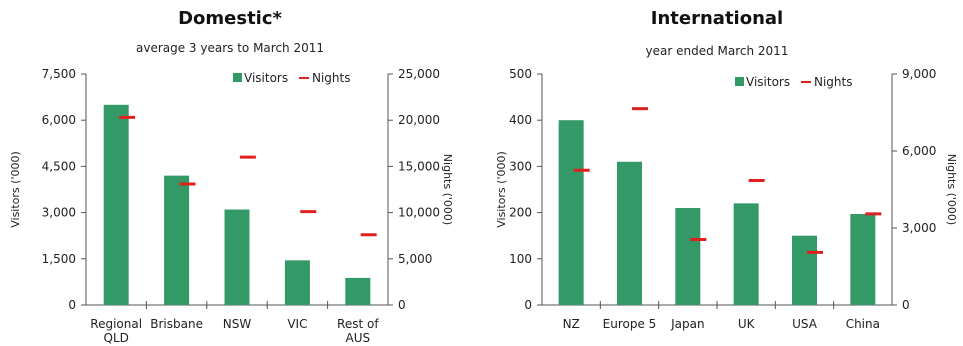 The width and height of the screenshot is (963, 346). What do you see at coordinates (230, 18) in the screenshot?
I see `chart-title: Domestic*` at bounding box center [230, 18].